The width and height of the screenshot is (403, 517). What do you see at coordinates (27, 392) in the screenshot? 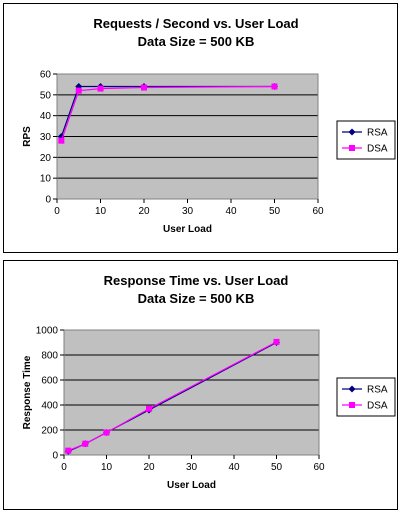
I see `y-axis-label: Response Time` at bounding box center [27, 392].